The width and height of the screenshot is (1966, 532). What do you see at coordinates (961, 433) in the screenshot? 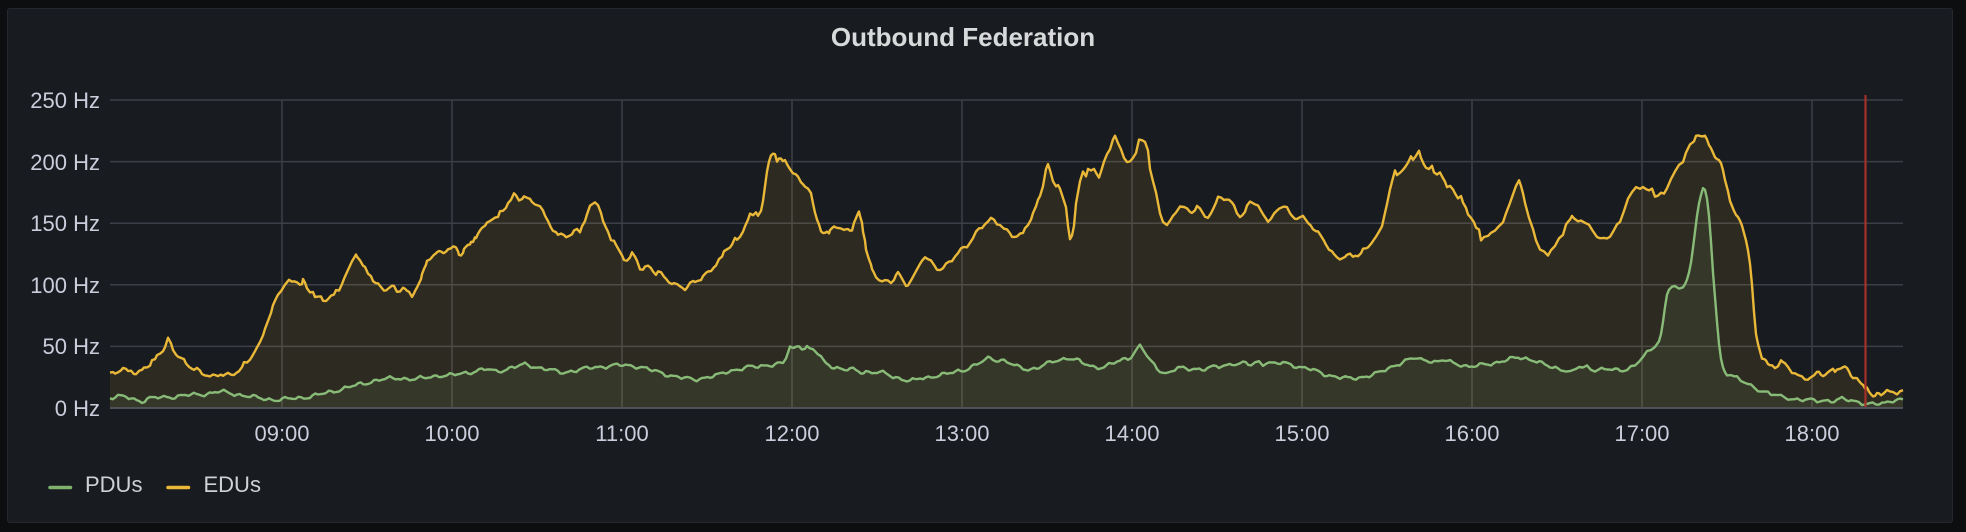
I see `svg-text: 13:00` at bounding box center [961, 433].